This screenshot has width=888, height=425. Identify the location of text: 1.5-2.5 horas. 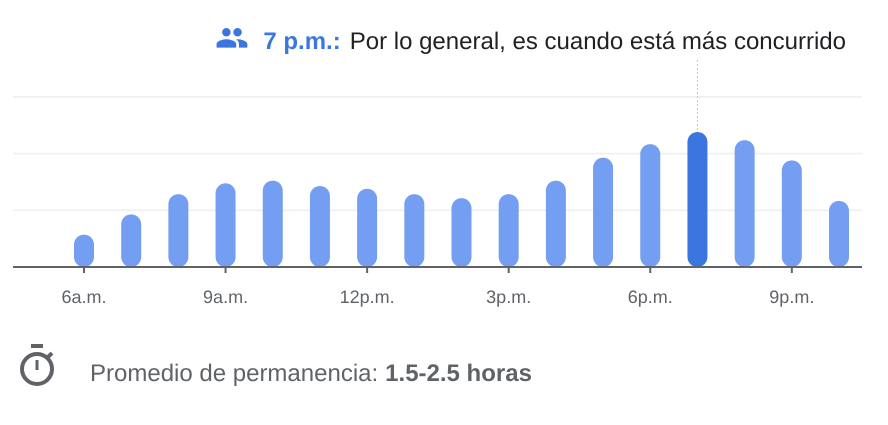
(458, 373).